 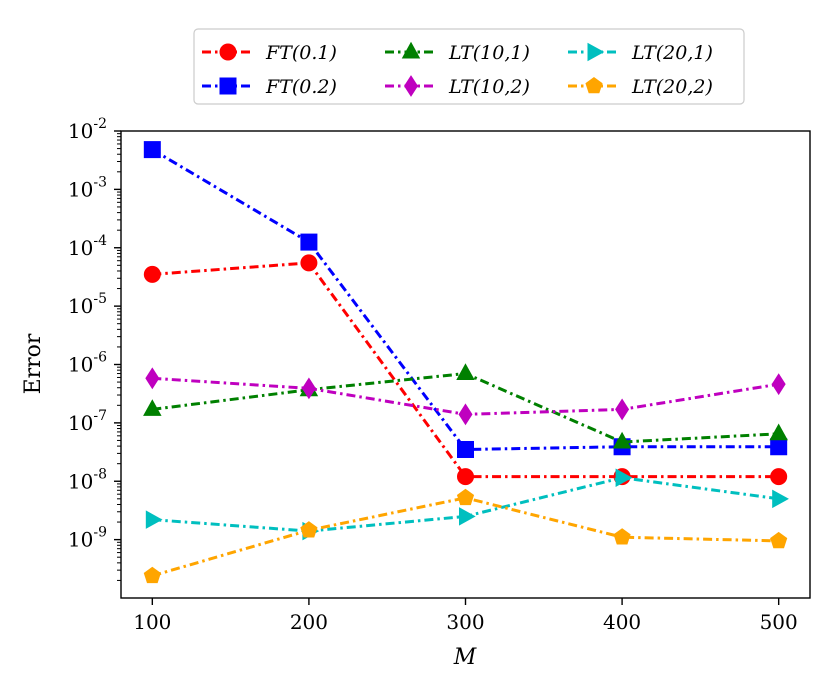 What do you see at coordinates (87, 479) in the screenshot?
I see `y-tick-label: 10⁻⁸` at bounding box center [87, 479].